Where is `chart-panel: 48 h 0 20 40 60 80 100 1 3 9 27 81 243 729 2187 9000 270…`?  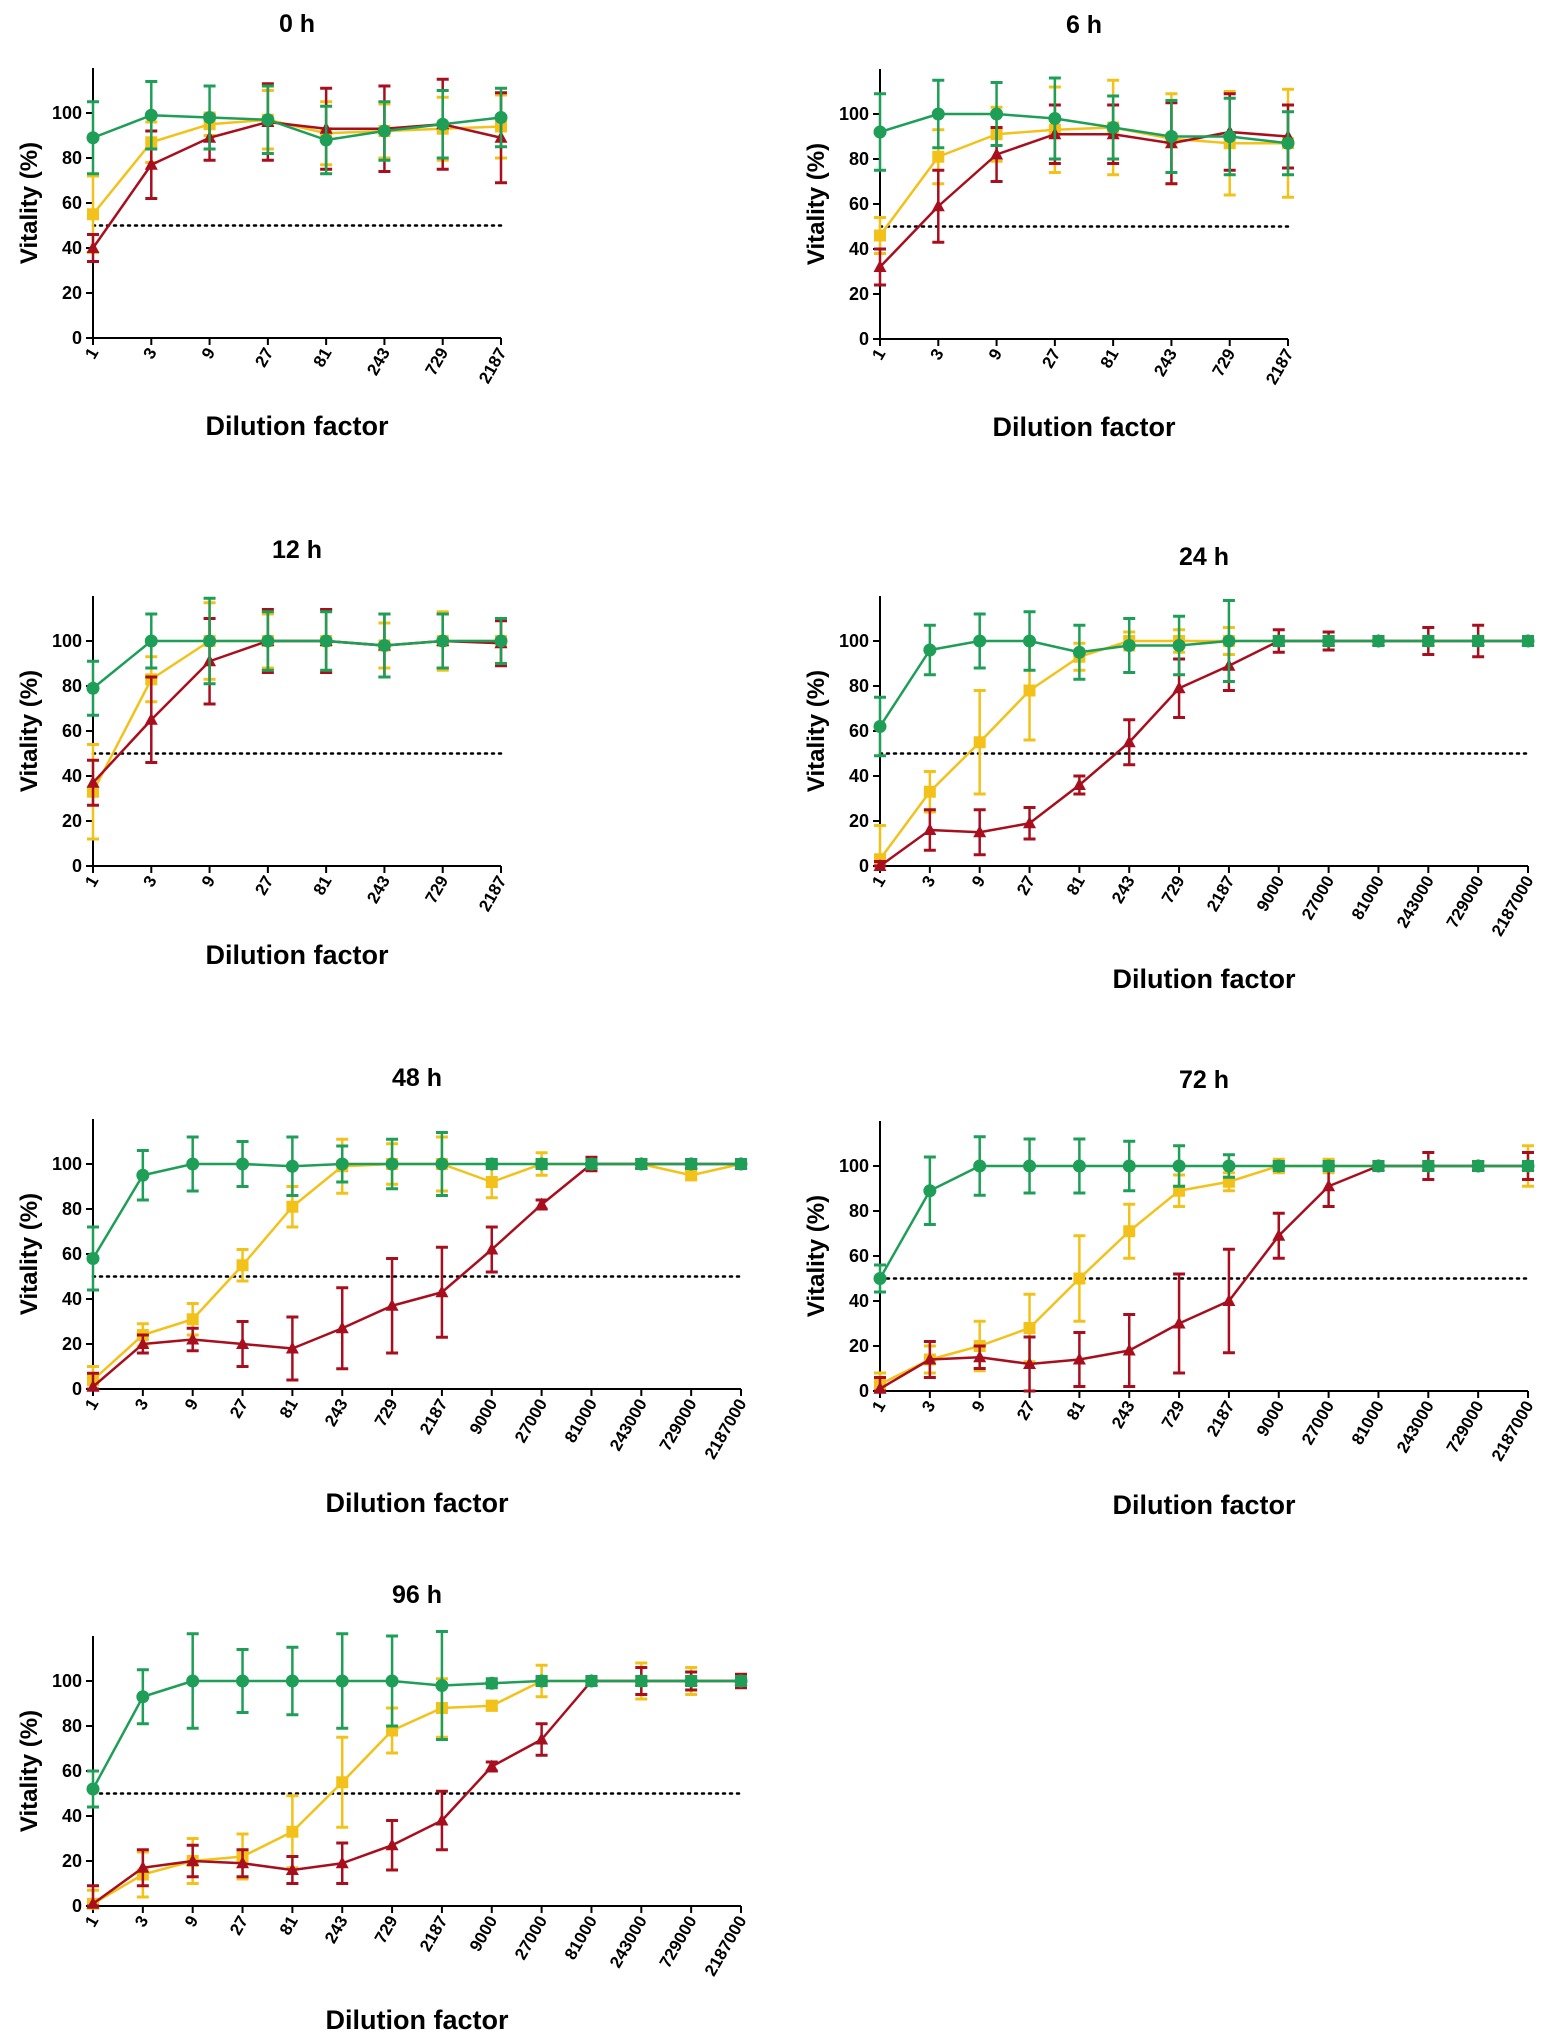
chart-panel: 48 h 0 20 40 60 80 100 1 3 9 27 81 243 729 2187 9000 270… is located at coordinates (383, 1291).